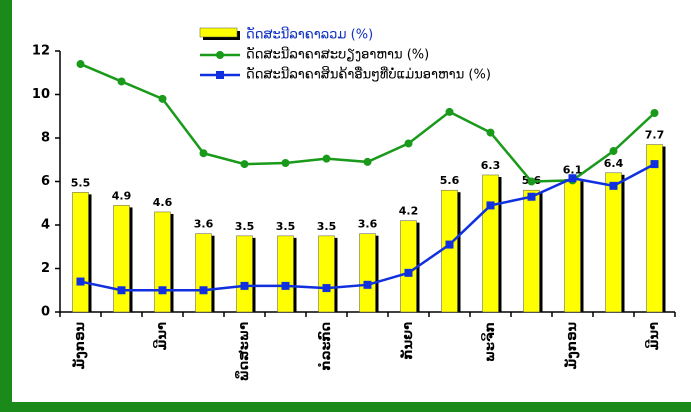  What do you see at coordinates (163, 202) in the screenshot?
I see `value-label: 4.6` at bounding box center [163, 202].